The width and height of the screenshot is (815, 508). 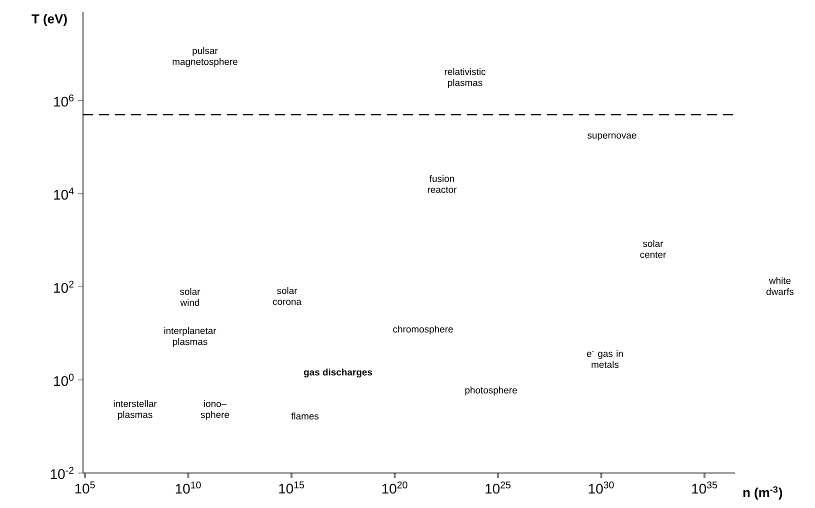 I want to click on annotation: interplanetar plasmas, so click(x=190, y=337).